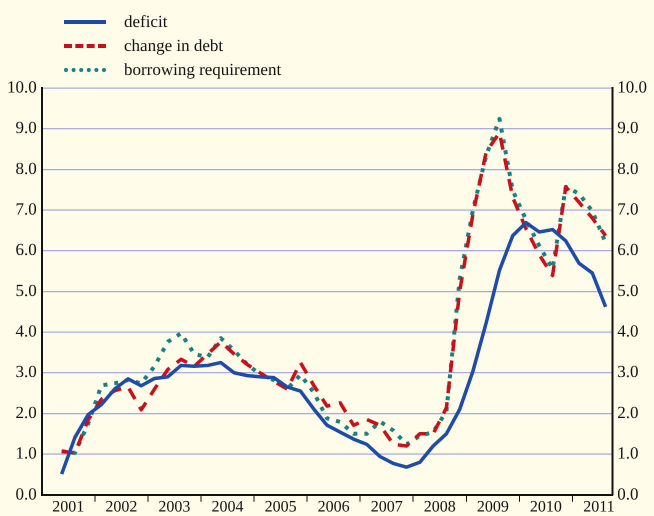  Describe the element at coordinates (334, 507) in the screenshot. I see `x-tick-label: 2006` at that location.